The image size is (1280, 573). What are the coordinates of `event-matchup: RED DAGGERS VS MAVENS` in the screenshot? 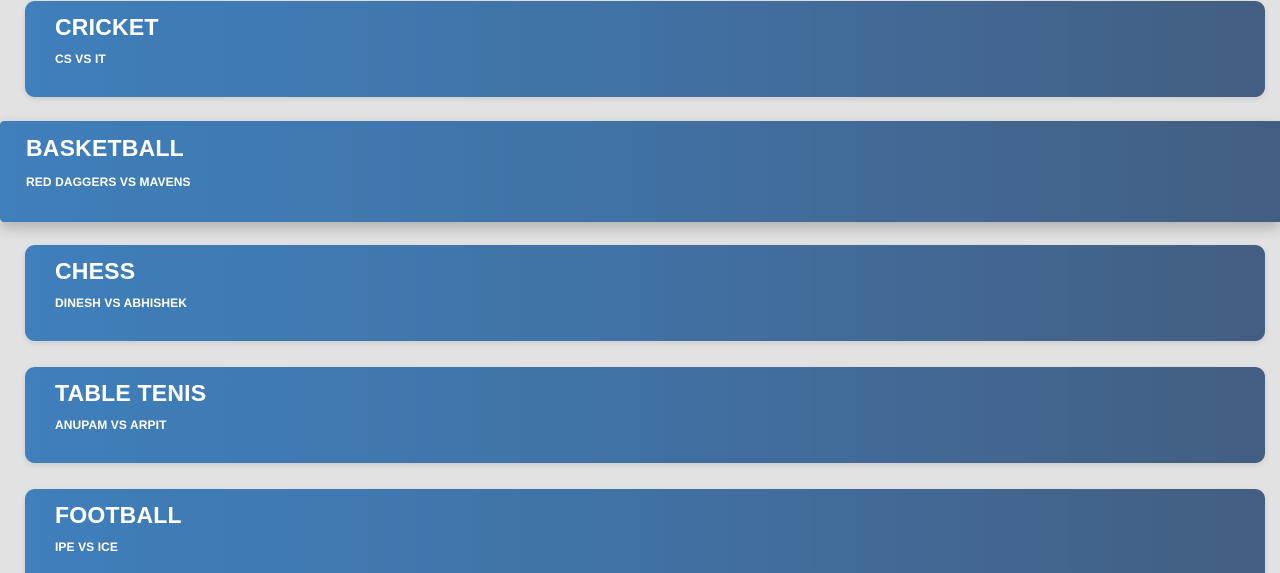 It's located at (108, 182).